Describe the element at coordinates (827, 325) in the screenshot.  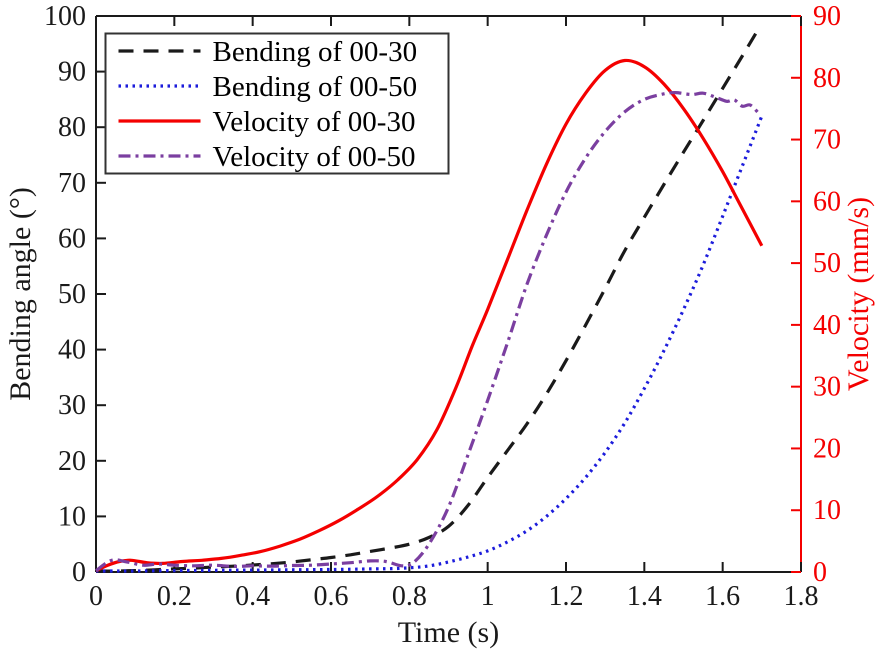
I see `y-tick-label-right: 40` at that location.